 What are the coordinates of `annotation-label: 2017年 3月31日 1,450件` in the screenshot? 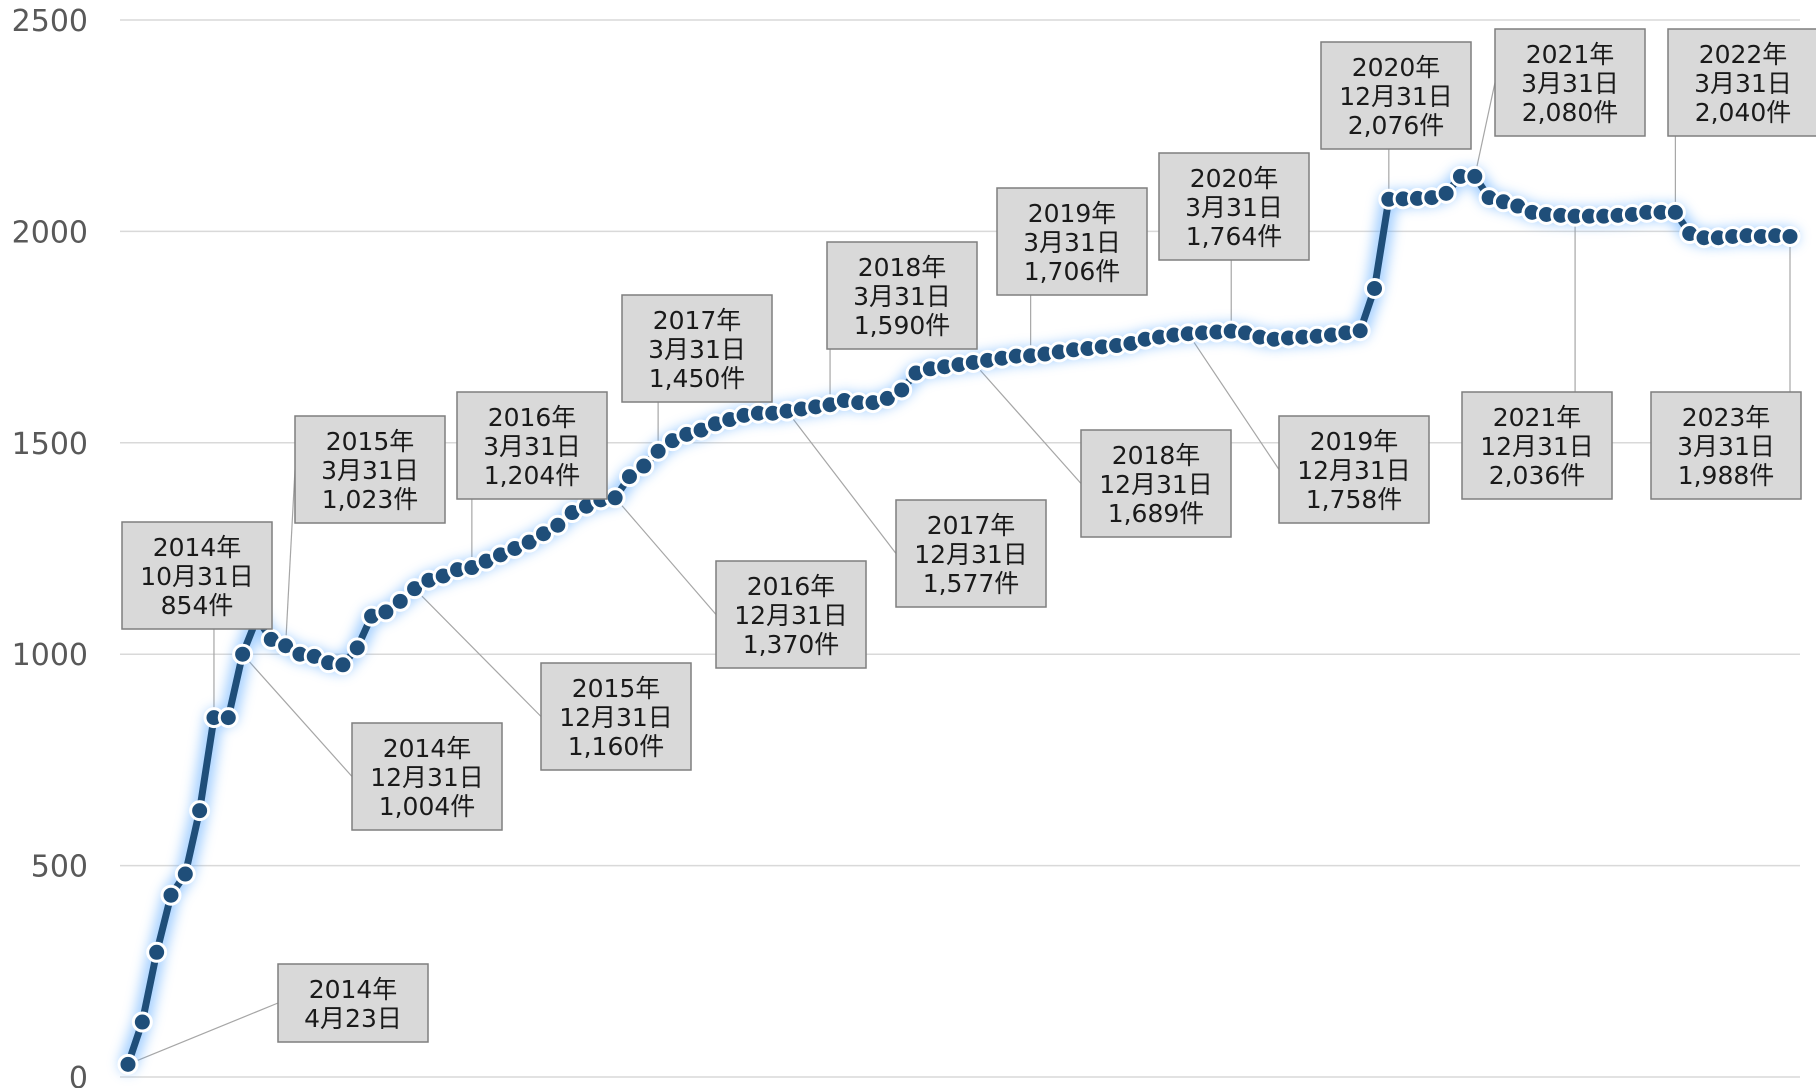 It's located at (697, 348).